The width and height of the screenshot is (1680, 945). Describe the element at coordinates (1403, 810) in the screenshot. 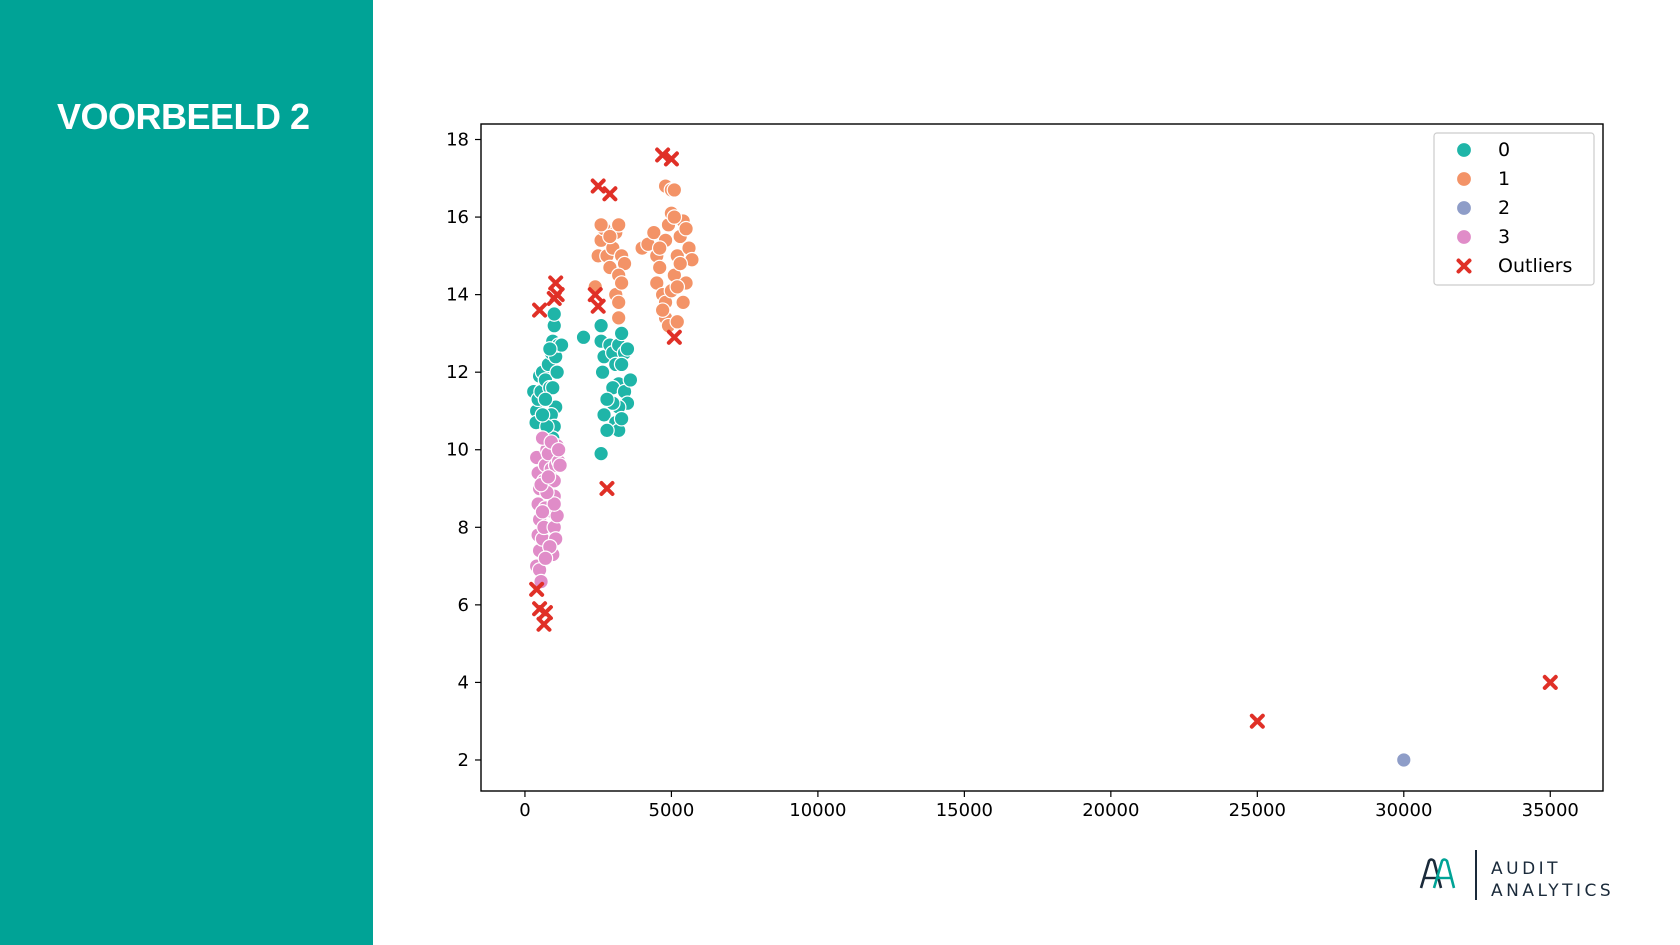

I see `x-tick-label: 30000` at that location.